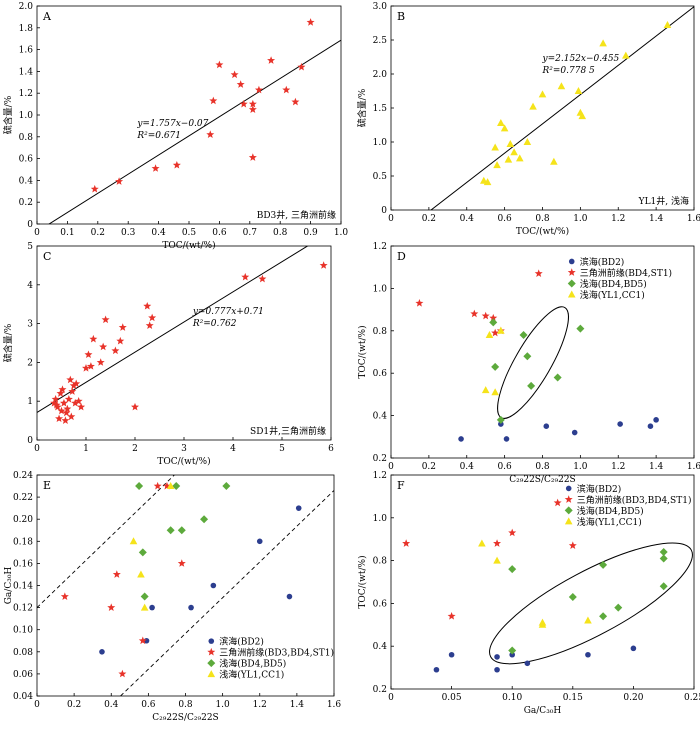 The image size is (700, 729). I want to click on r-squared: R²=0.671, so click(158, 136).